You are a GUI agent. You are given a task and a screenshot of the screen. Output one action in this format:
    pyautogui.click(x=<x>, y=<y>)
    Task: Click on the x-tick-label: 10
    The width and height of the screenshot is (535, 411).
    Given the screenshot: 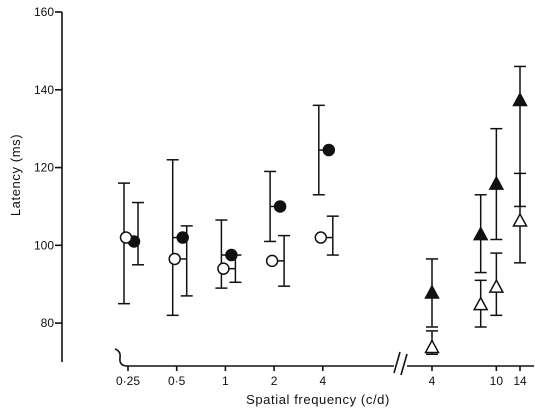 What is the action you would take?
    pyautogui.click(x=497, y=381)
    